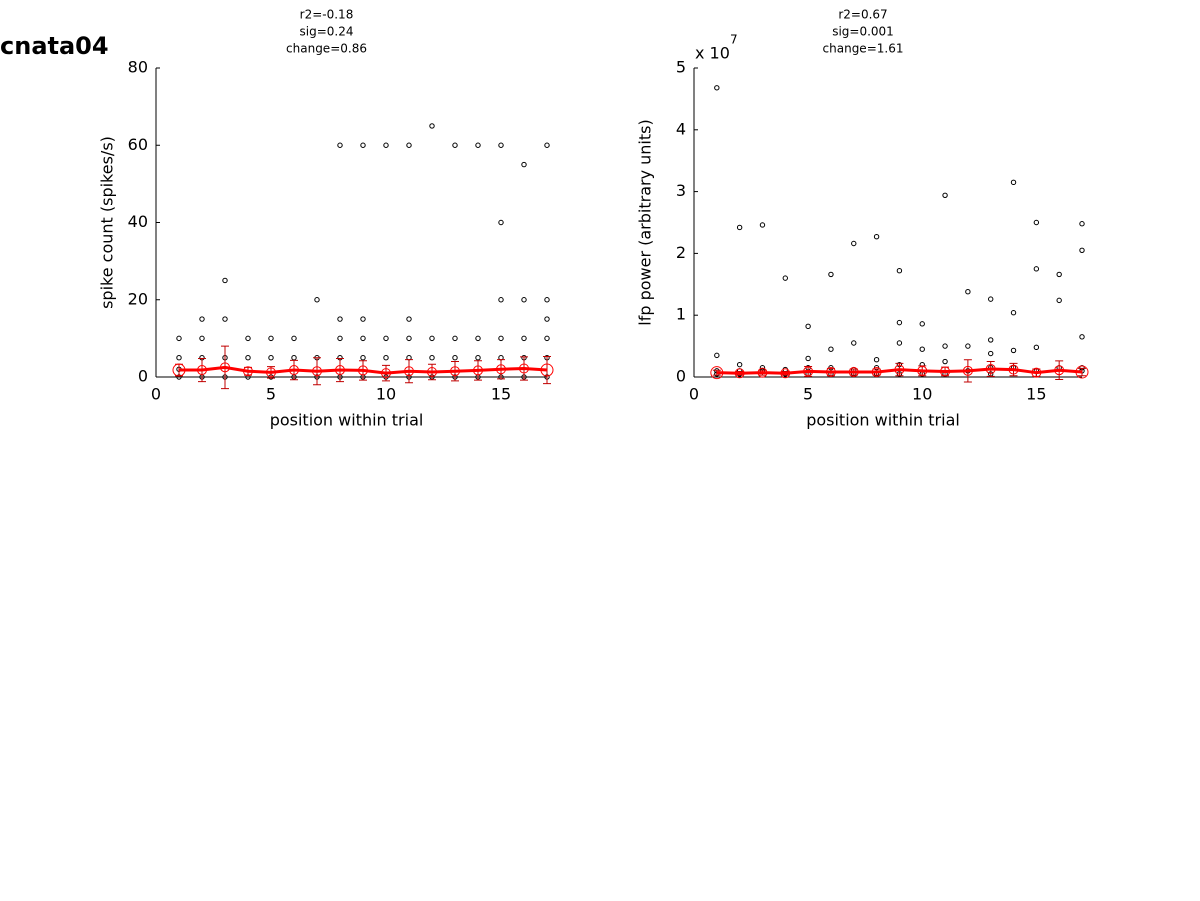  I want to click on y-tick-label: 40, so click(138, 221).